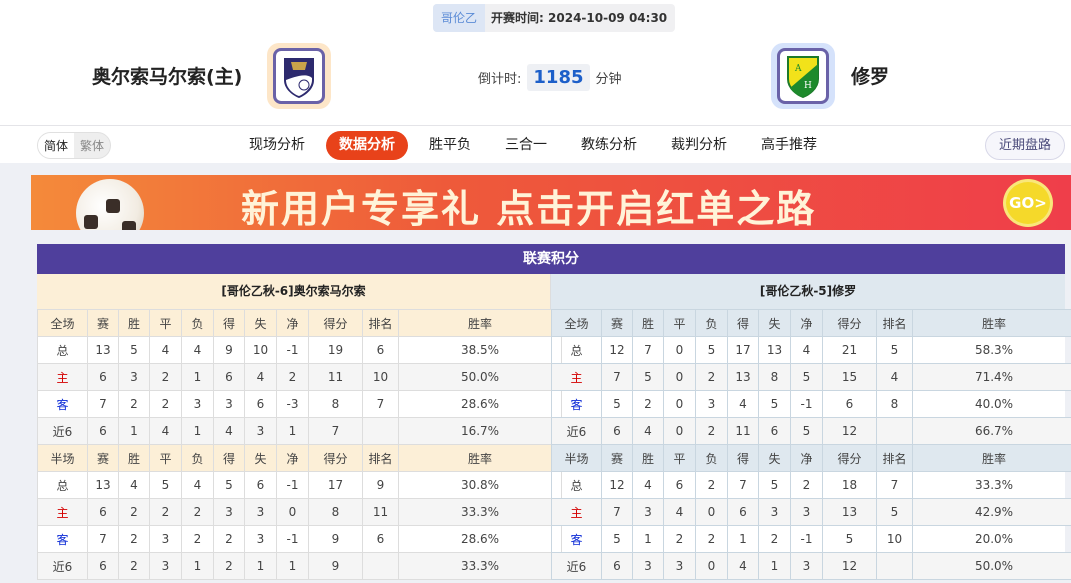 This screenshot has height=583, width=1071. What do you see at coordinates (335, 485) in the screenshot?
I see `cell: 17` at bounding box center [335, 485].